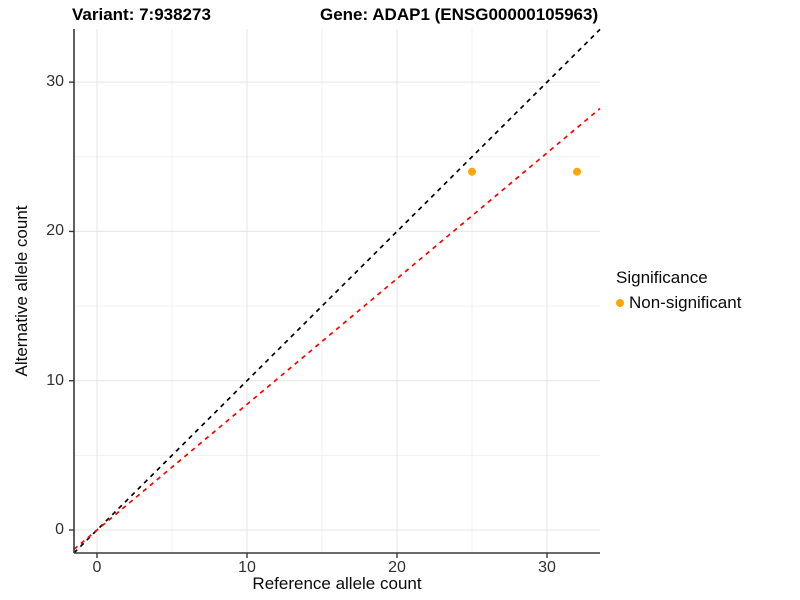  Describe the element at coordinates (337, 583) in the screenshot. I see `x-axis-title: Reference allele count` at that location.